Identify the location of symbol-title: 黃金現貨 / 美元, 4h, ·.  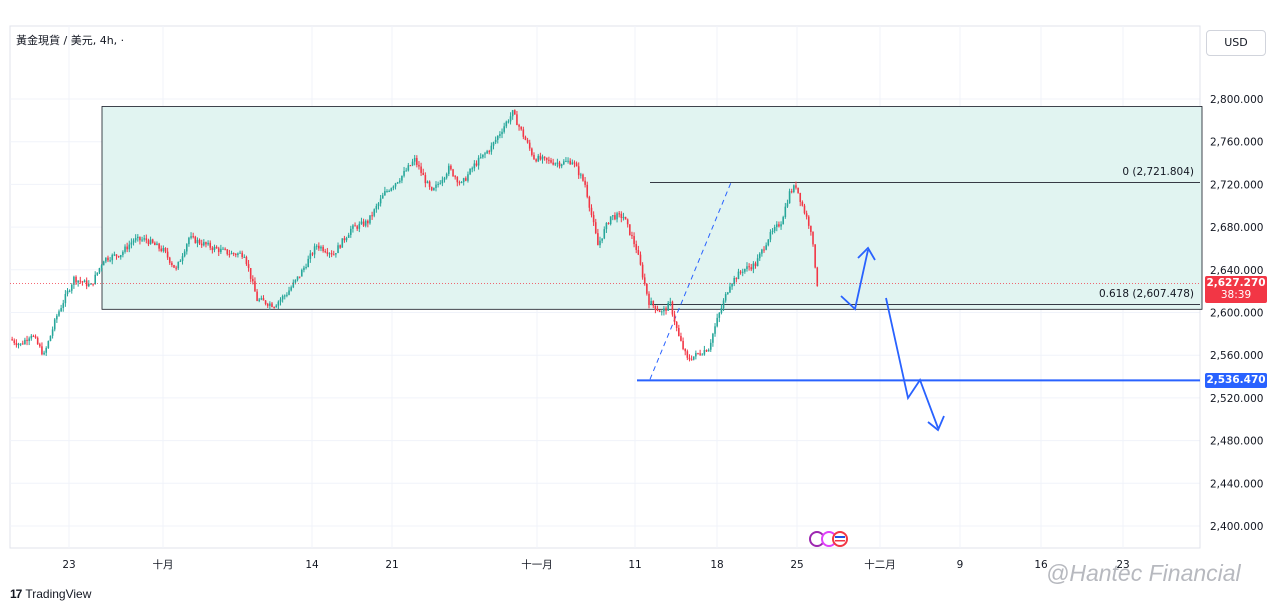
(70, 40).